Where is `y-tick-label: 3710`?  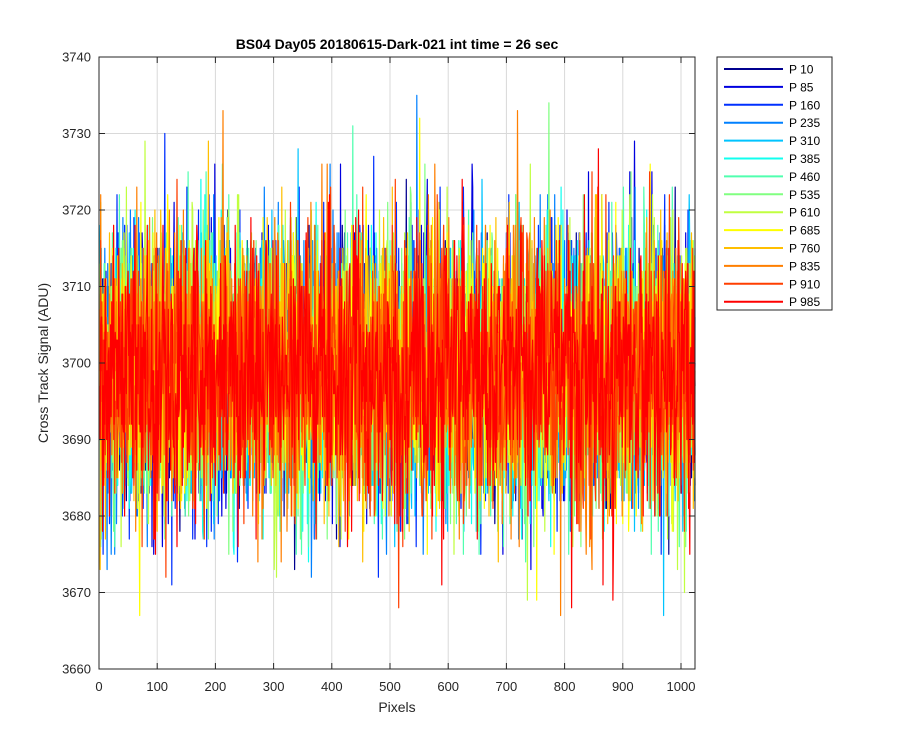
y-tick-label: 3710 is located at coordinates (76, 286).